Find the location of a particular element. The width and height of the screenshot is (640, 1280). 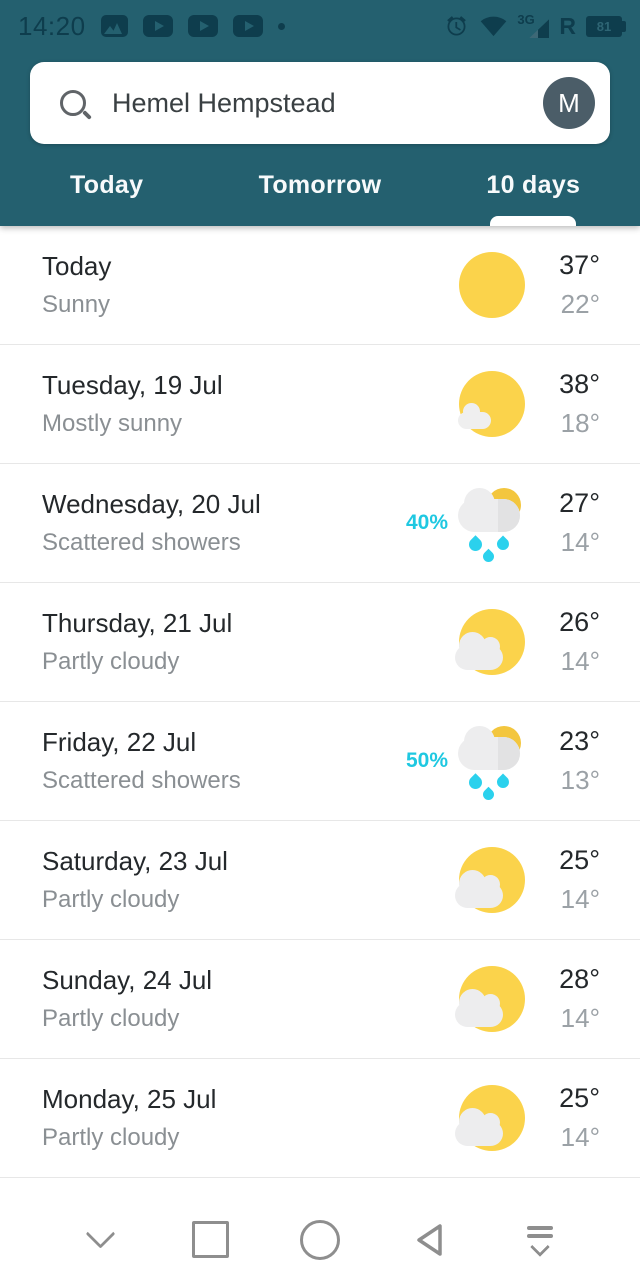

pulldown-arrow-icon is located at coordinates (540, 1241).